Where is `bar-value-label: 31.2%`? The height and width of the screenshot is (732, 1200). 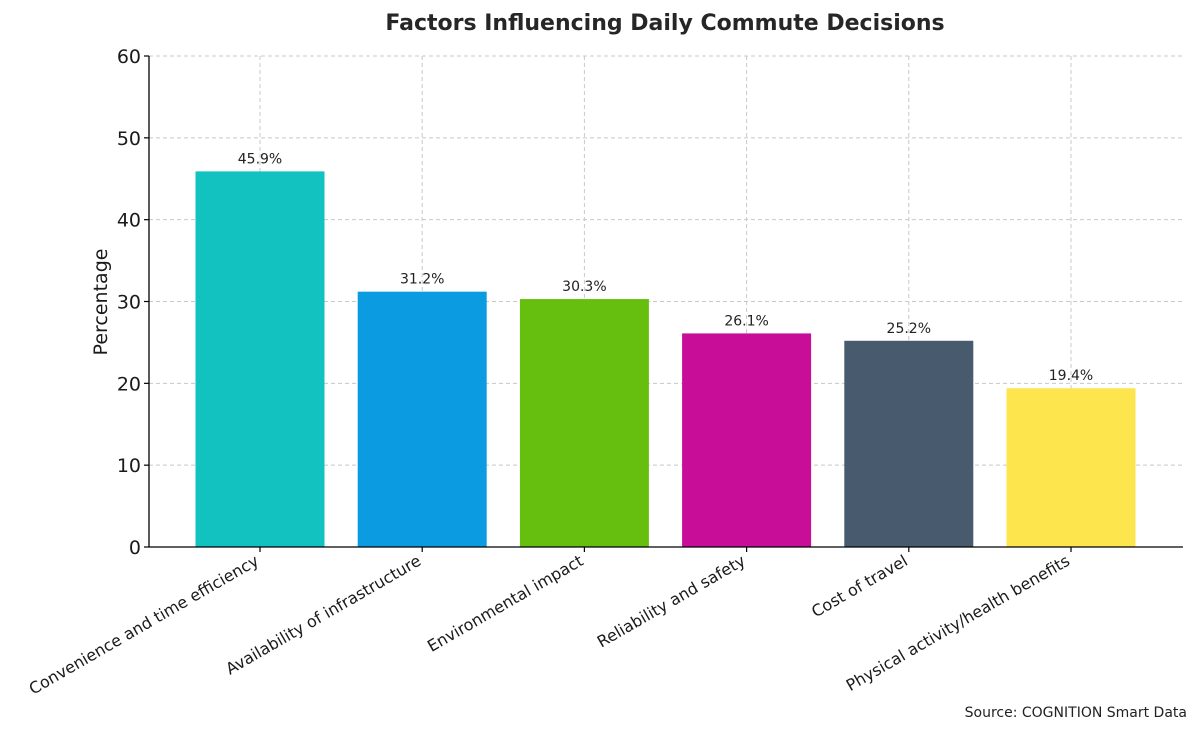 bar-value-label: 31.2% is located at coordinates (422, 280).